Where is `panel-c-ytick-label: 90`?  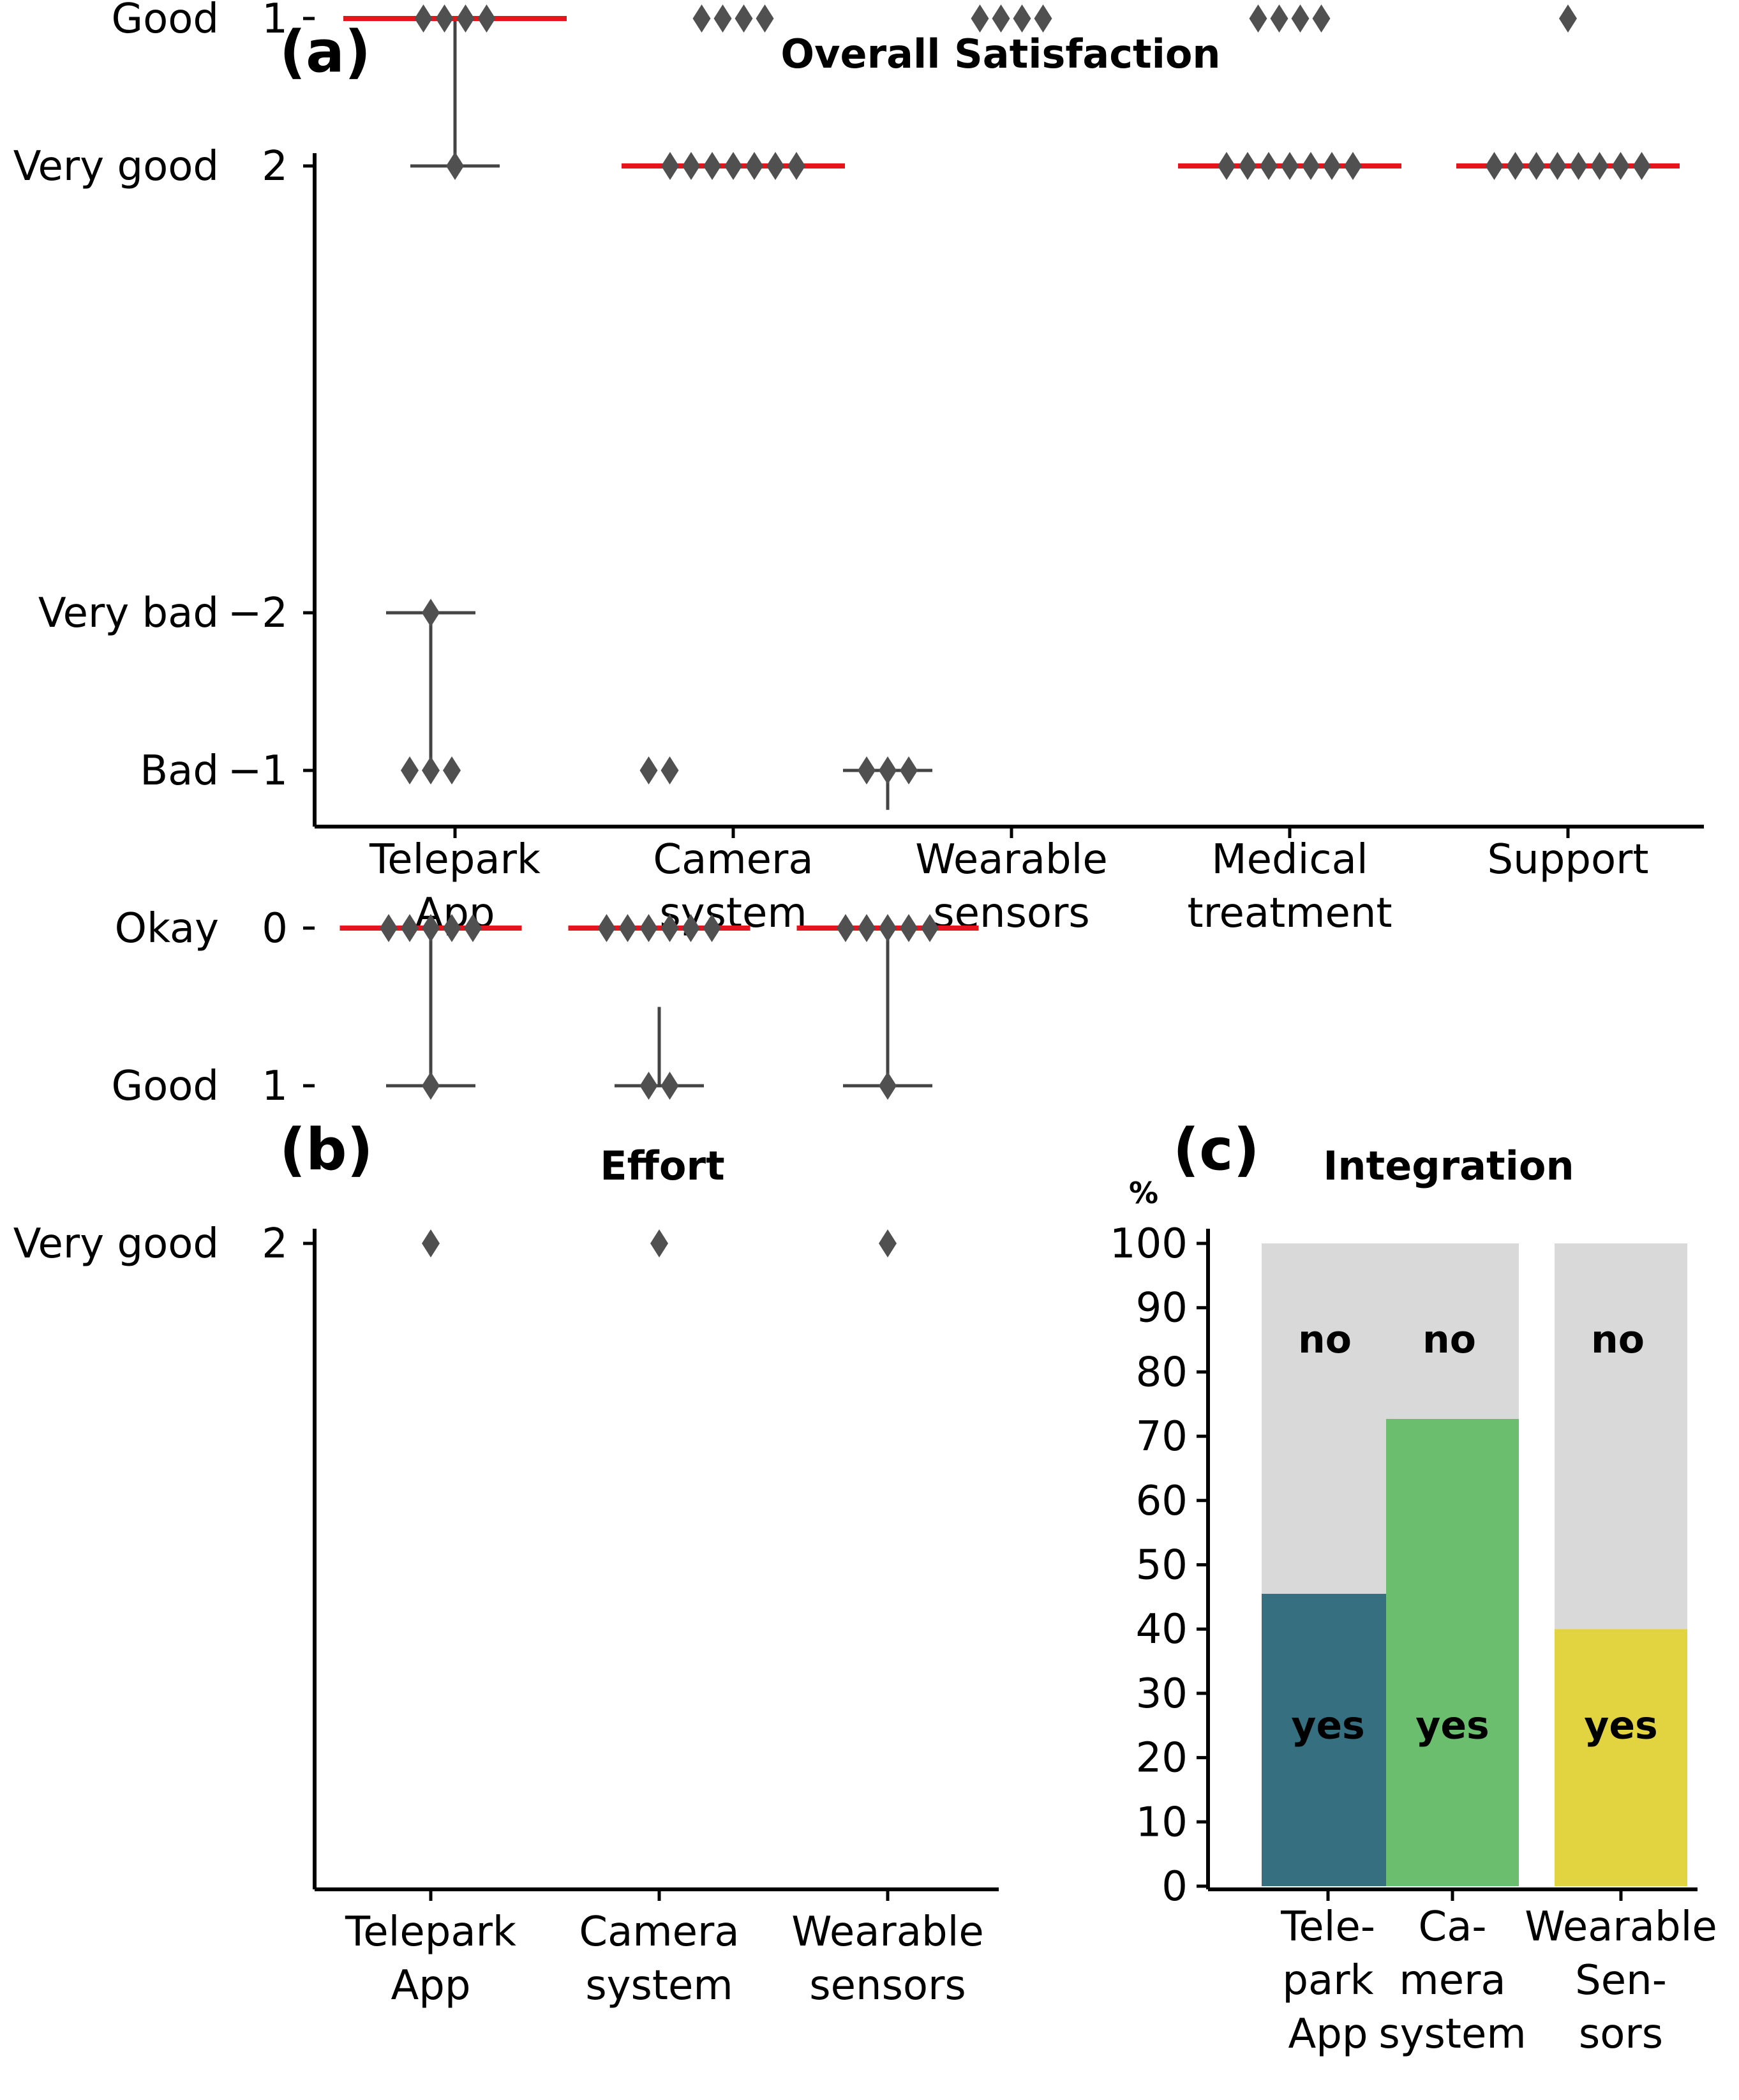
panel-c-ytick-label: 90 is located at coordinates (1162, 1308).